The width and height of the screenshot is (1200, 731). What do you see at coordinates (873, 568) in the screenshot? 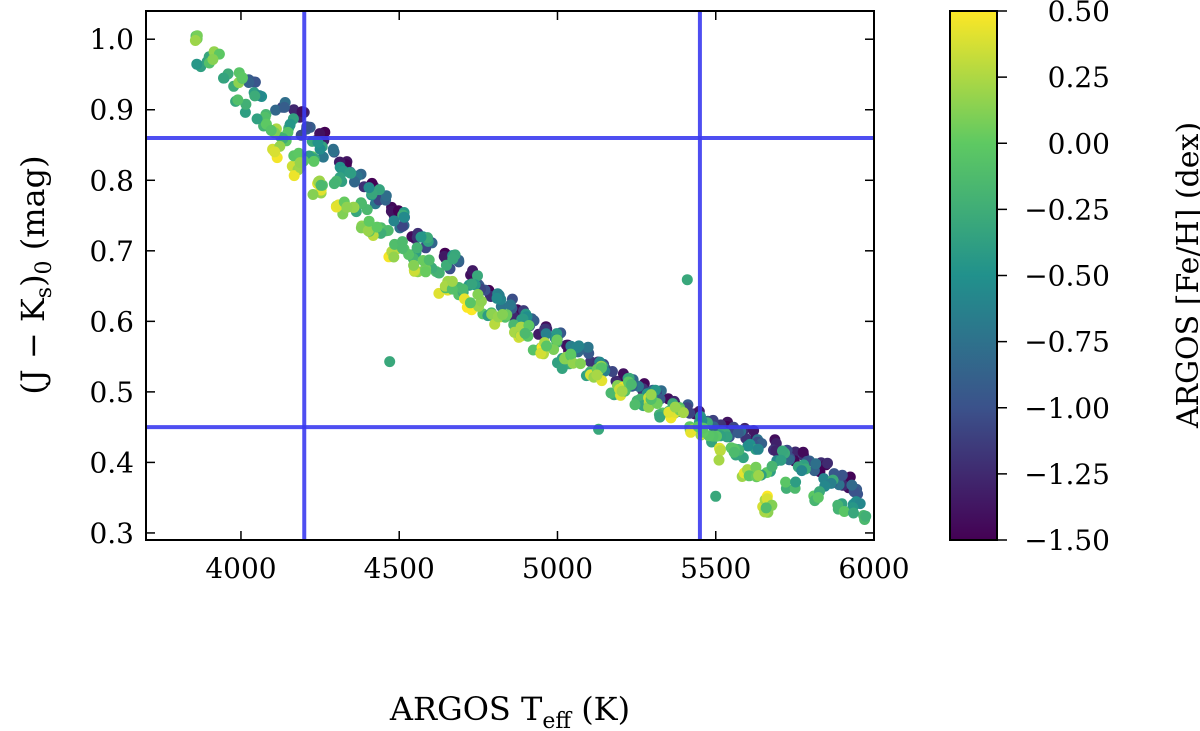
I see `x-tick-label: 6000` at bounding box center [873, 568].